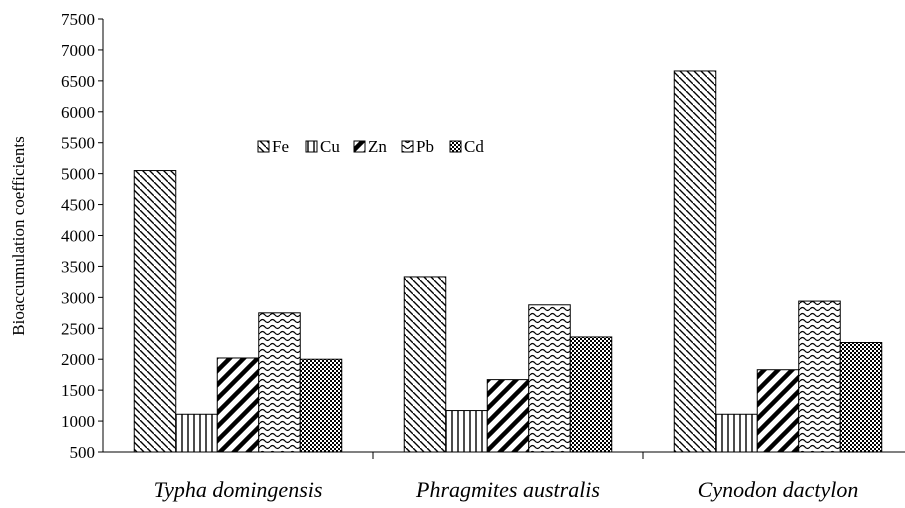 The height and width of the screenshot is (508, 905). I want to click on legend-swatch-fe, so click(263, 146).